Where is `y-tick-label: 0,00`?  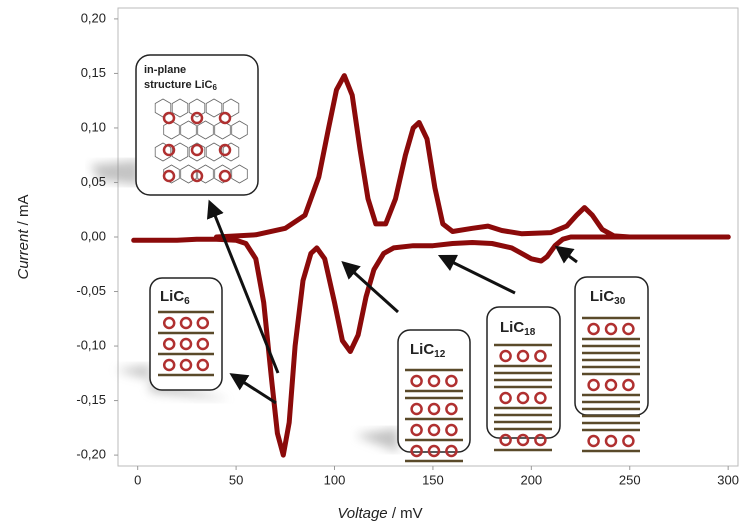 y-tick-label: 0,00 is located at coordinates (93, 235).